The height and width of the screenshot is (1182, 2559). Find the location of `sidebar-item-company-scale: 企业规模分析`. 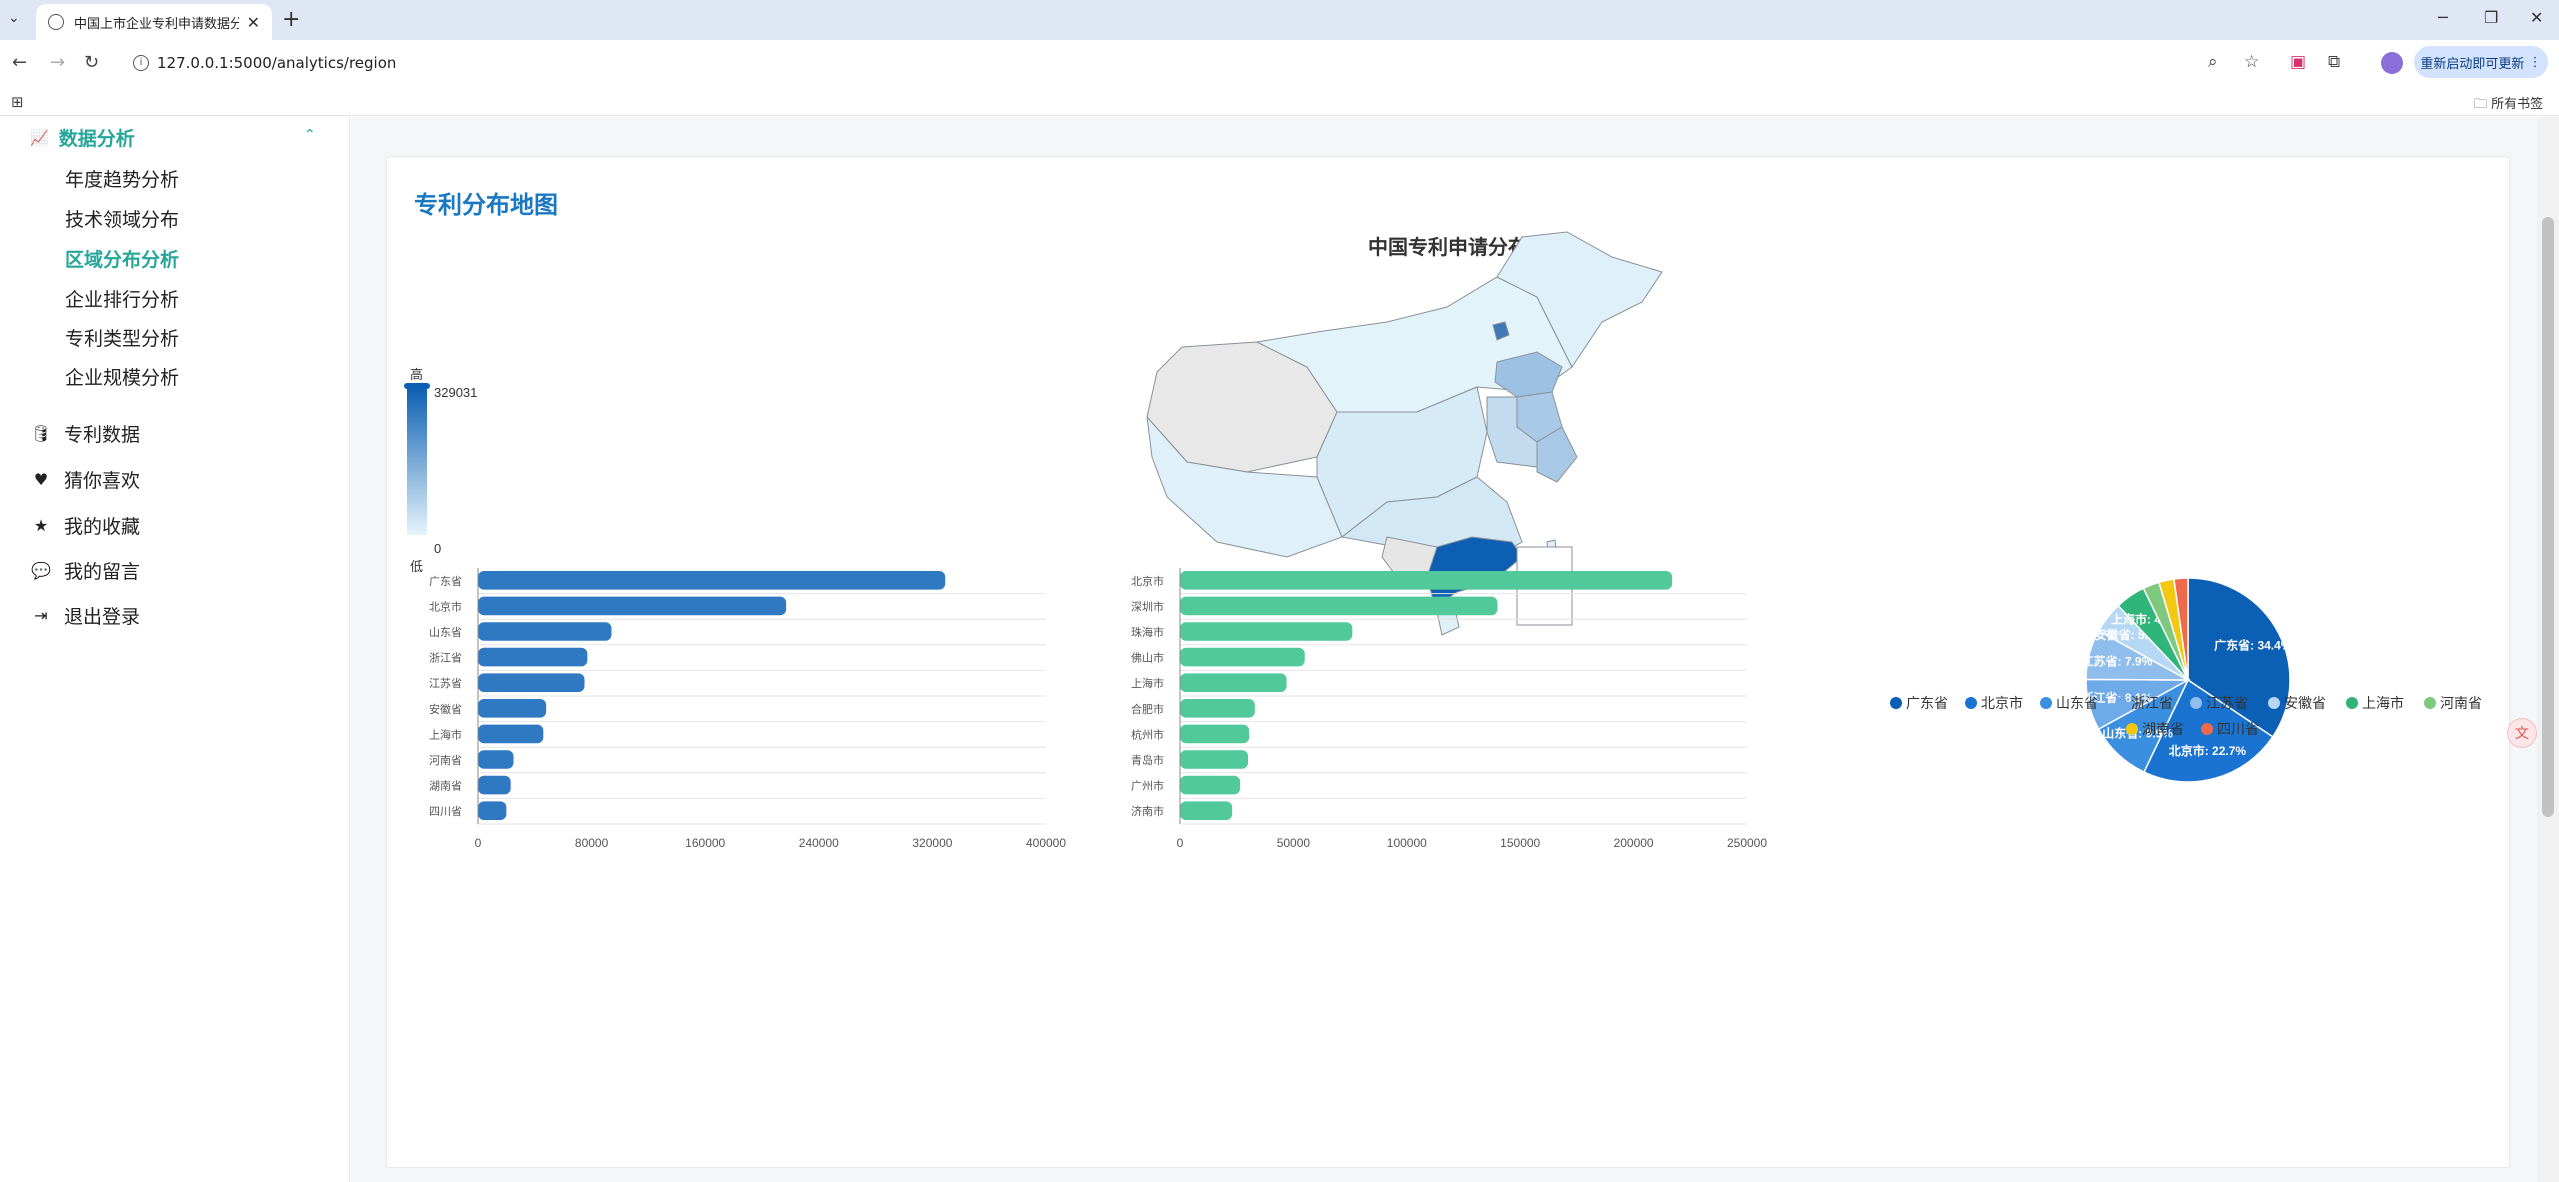

sidebar-item-company-scale: 企业规模分析 is located at coordinates (122, 378).